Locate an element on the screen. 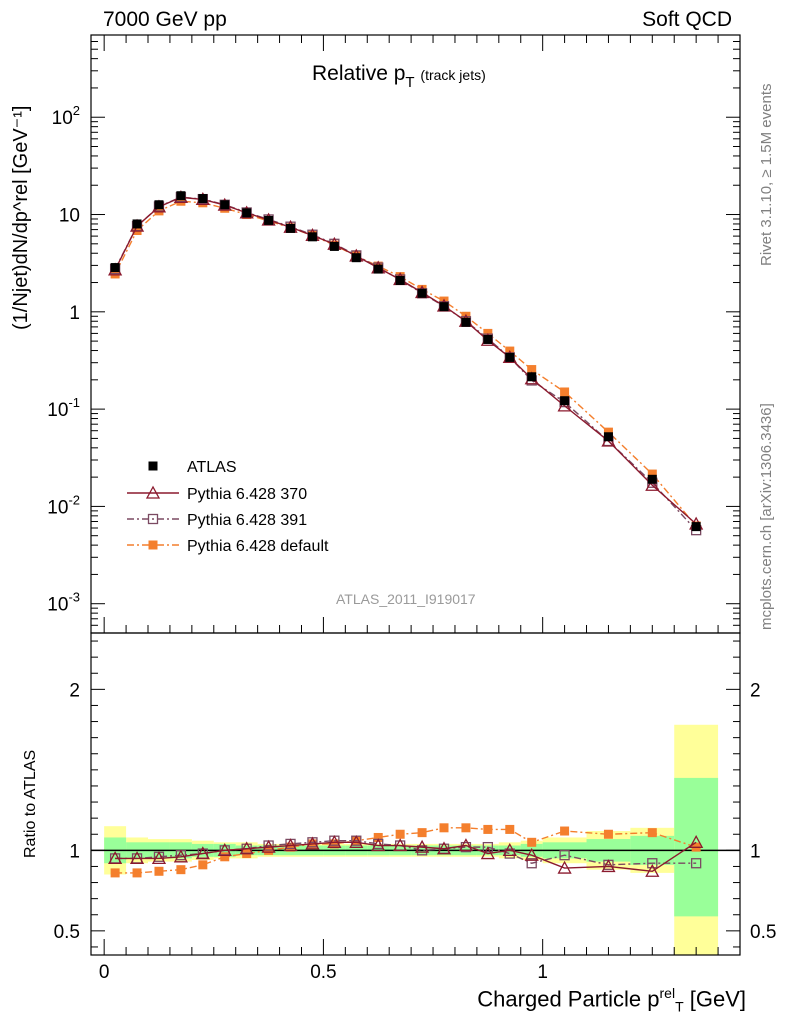 Image resolution: width=786 pixels, height=1024 pixels. y-tick-label: 10⁻³ is located at coordinates (63, 603).